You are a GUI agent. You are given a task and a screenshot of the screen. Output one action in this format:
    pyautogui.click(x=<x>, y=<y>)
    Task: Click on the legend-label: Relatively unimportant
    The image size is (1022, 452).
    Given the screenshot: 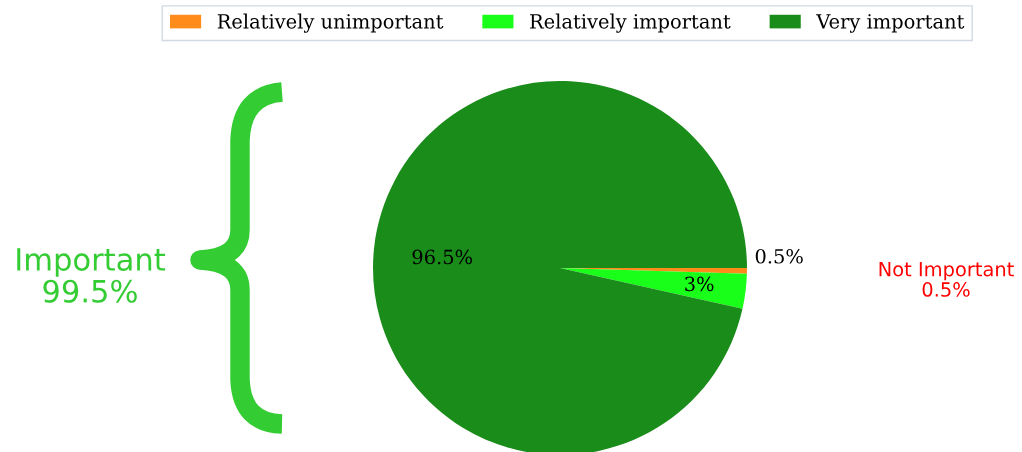 What is the action you would take?
    pyautogui.click(x=330, y=23)
    